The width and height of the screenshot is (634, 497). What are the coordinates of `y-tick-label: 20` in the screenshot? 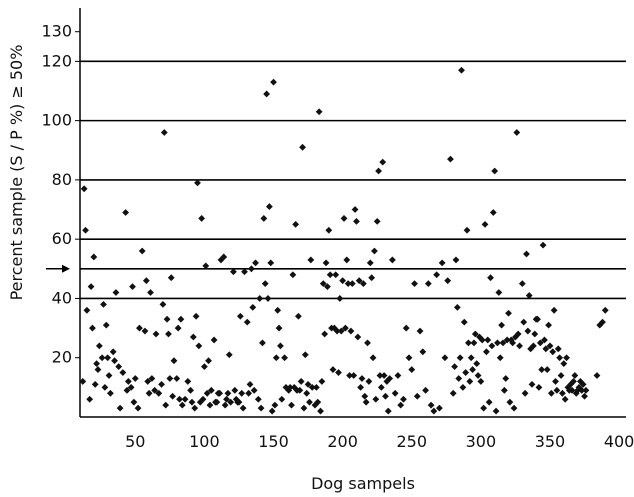 It's located at (62, 357).